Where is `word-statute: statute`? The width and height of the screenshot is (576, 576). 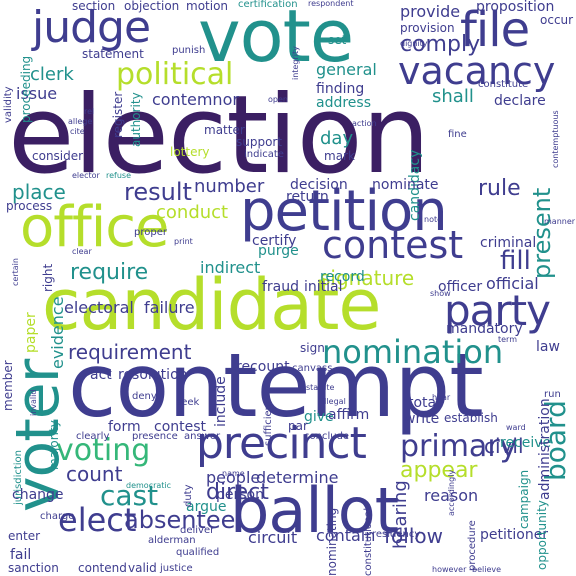
word-statute: statute is located at coordinates (320, 387).